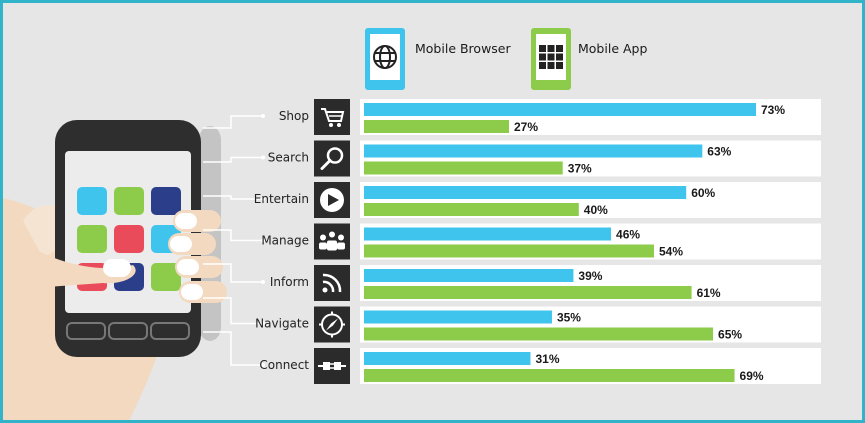 The image size is (865, 423). I want to click on category-label: Entertain, so click(281, 199).